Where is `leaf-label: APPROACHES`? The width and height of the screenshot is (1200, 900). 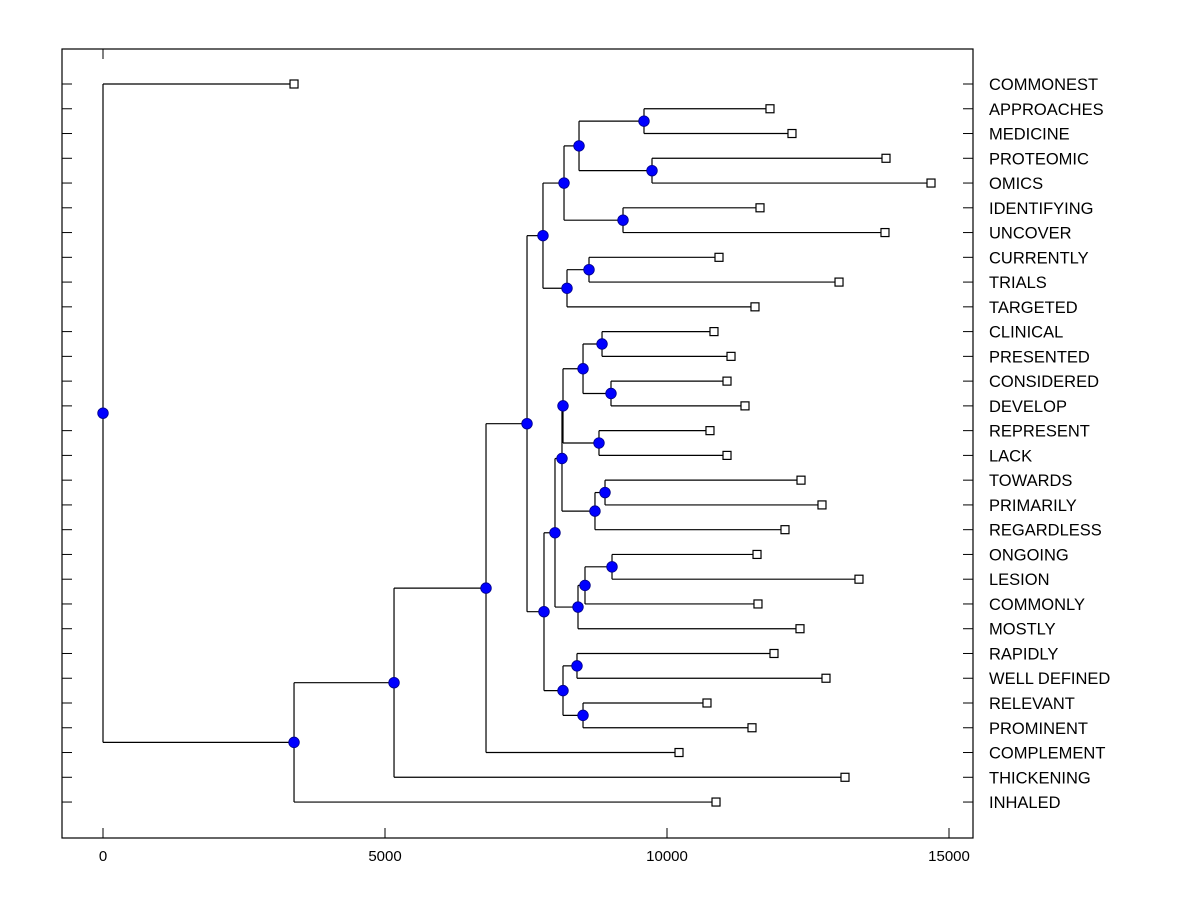 leaf-label: APPROACHES is located at coordinates (1046, 110).